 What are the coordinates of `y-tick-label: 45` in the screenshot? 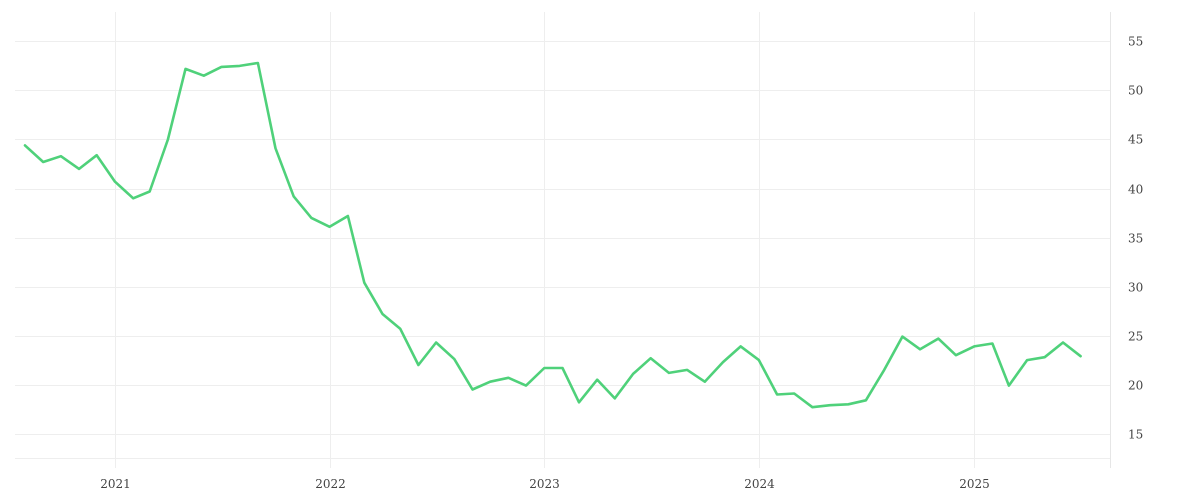 It's located at (1135, 140).